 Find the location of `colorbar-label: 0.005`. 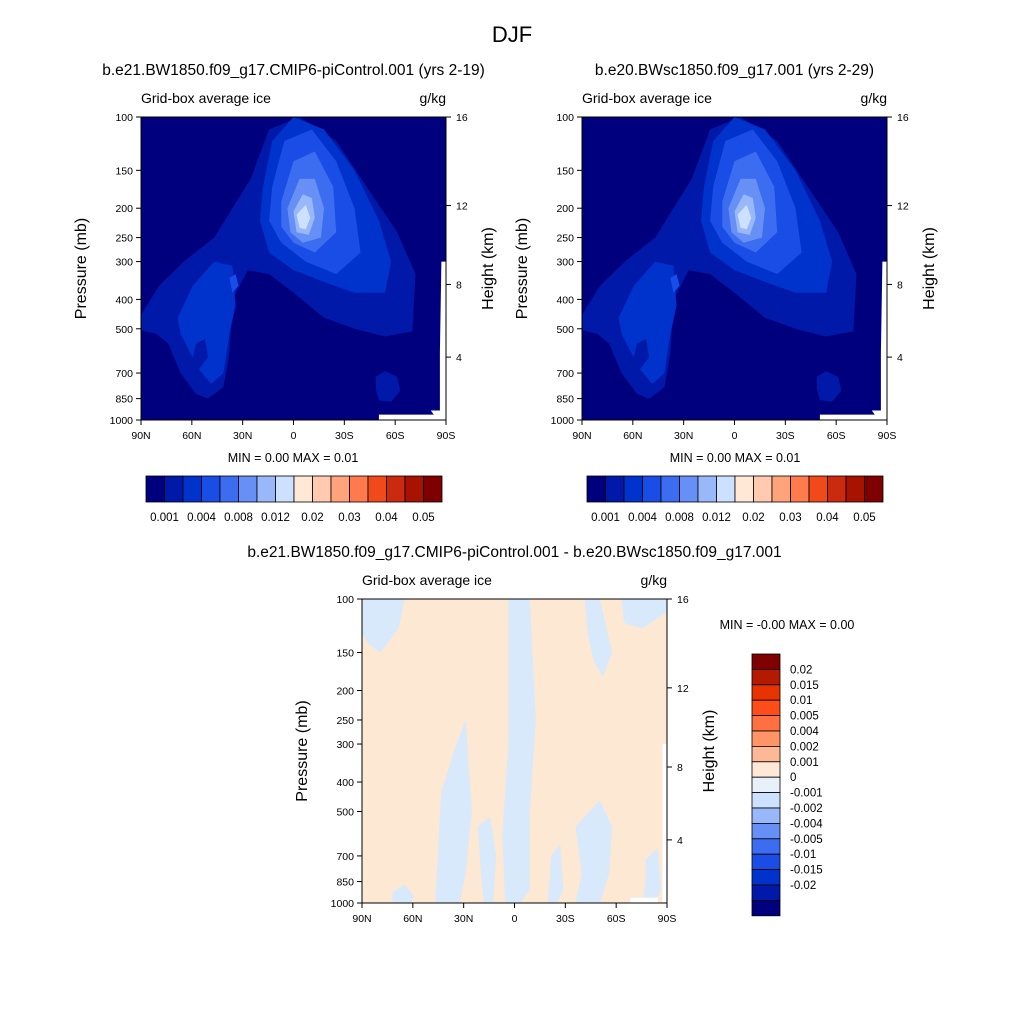

colorbar-label: 0.005 is located at coordinates (804, 717).